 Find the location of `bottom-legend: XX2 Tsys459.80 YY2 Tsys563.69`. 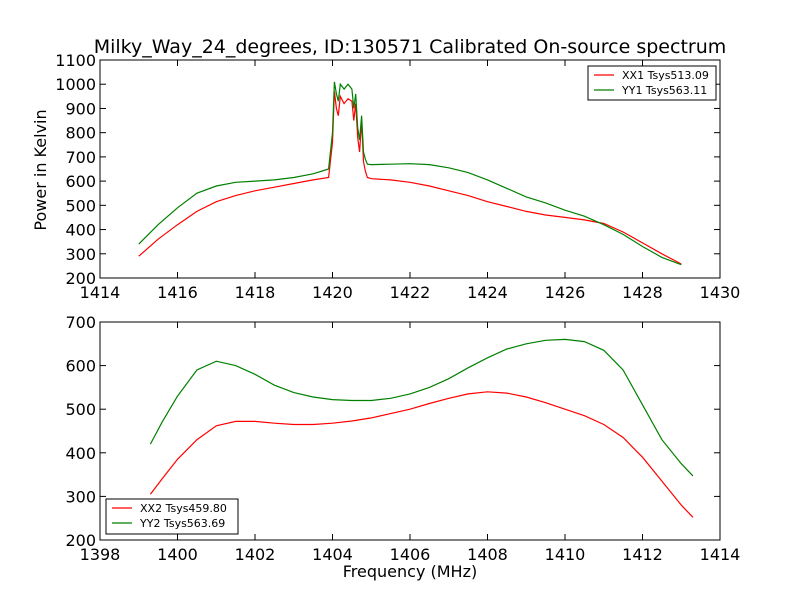

bottom-legend: XX2 Tsys459.80 YY2 Tsys563.69 is located at coordinates (172, 516).